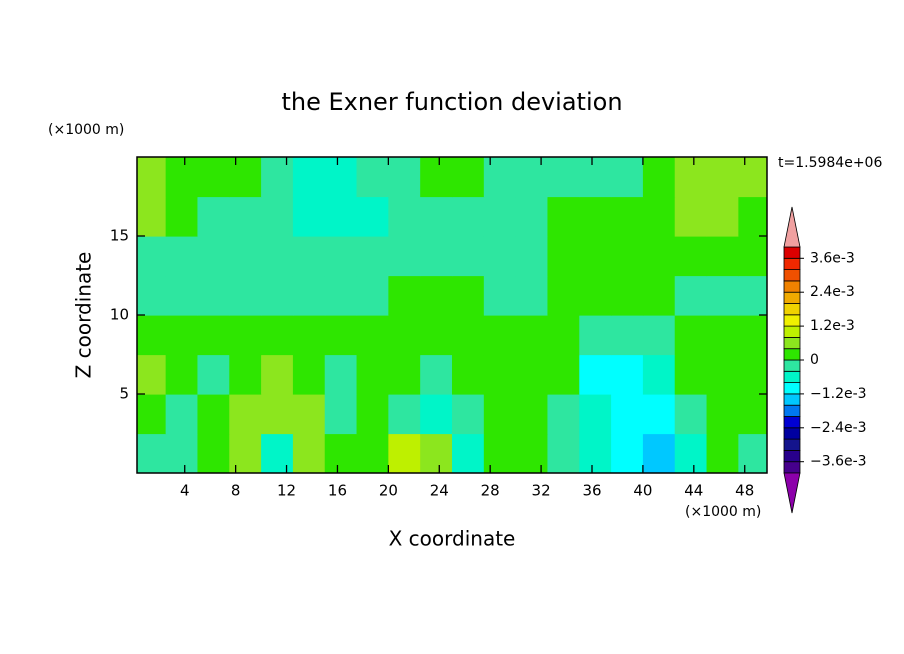  What do you see at coordinates (541, 491) in the screenshot?
I see `x-tick-label: 32` at bounding box center [541, 491].